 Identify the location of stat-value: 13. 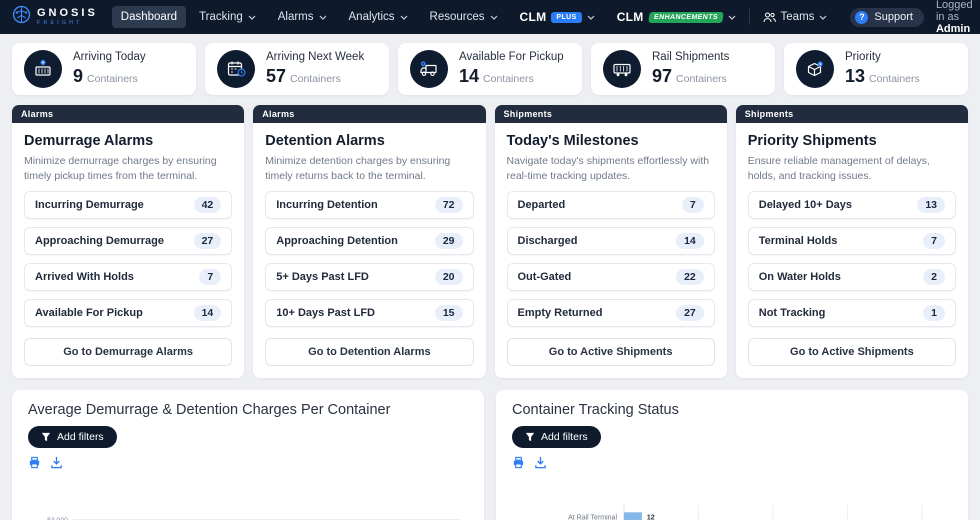
(855, 76).